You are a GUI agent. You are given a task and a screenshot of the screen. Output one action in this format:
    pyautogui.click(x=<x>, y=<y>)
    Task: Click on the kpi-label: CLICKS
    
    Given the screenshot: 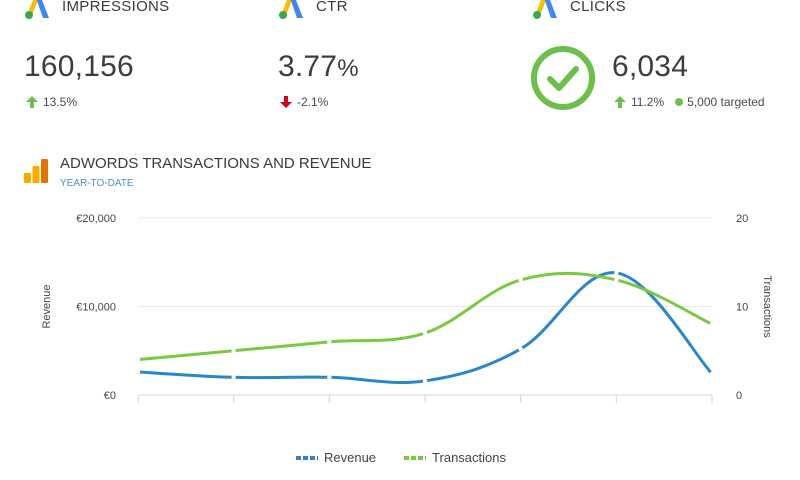 What is the action you would take?
    pyautogui.click(x=598, y=7)
    